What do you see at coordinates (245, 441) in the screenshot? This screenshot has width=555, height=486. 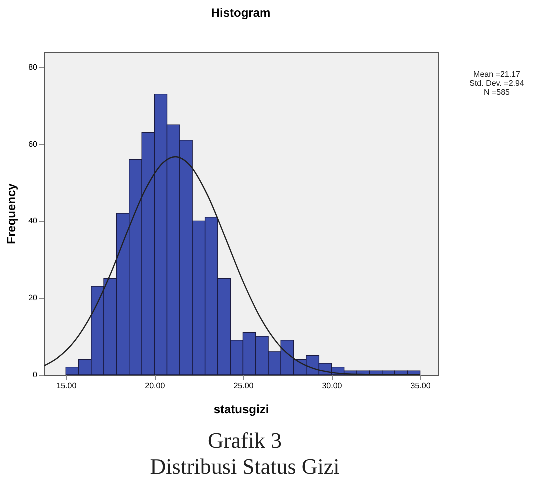 I see `text: Grafik 3` at bounding box center [245, 441].